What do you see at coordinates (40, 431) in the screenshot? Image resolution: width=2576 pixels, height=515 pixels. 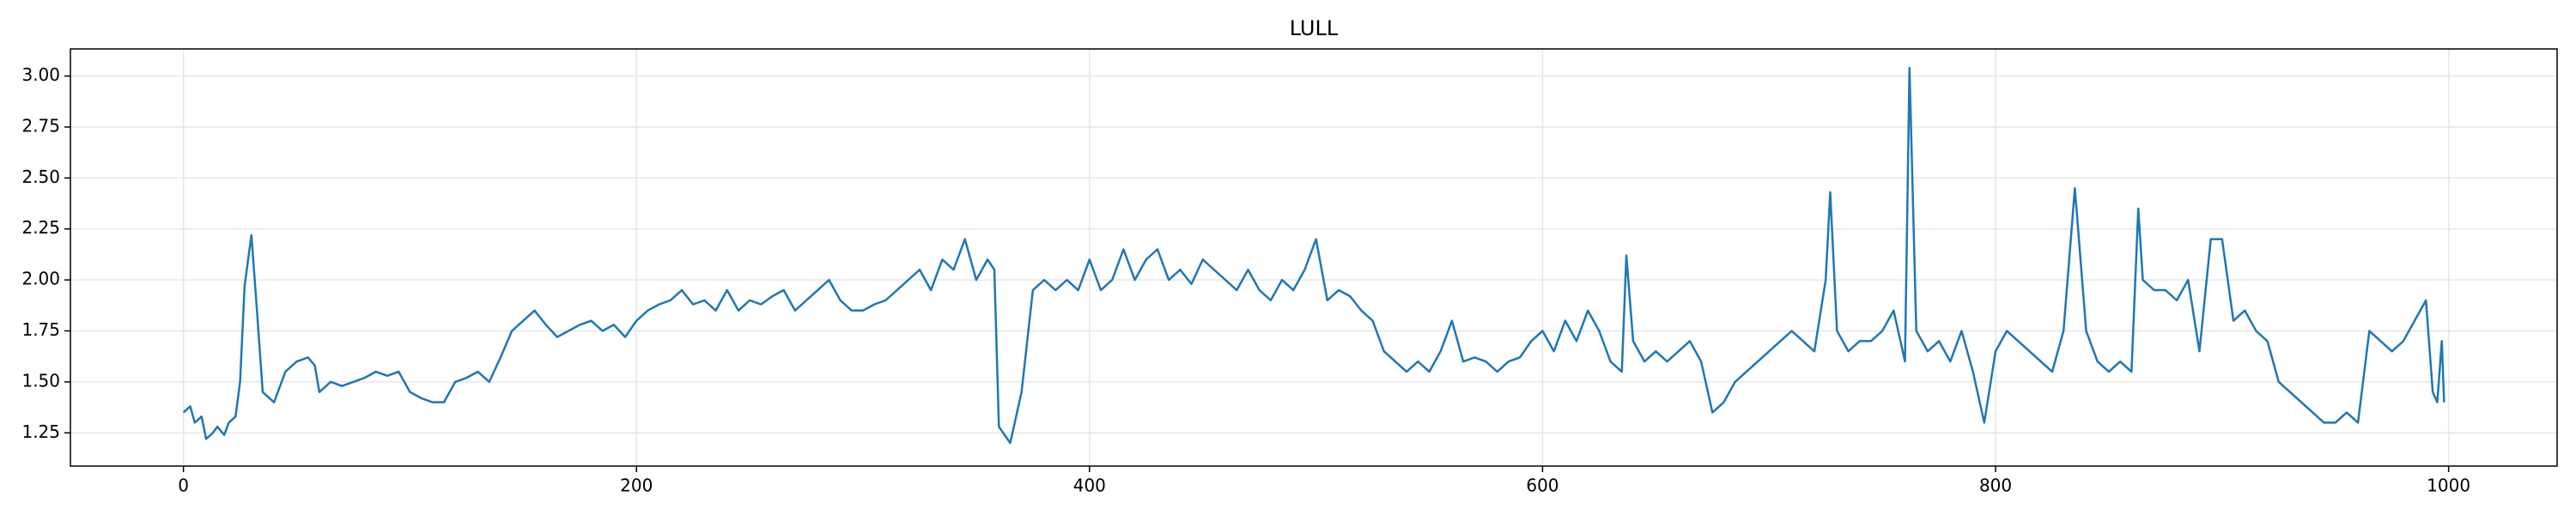 I see `y-tick-label: 1.25` at bounding box center [40, 431].